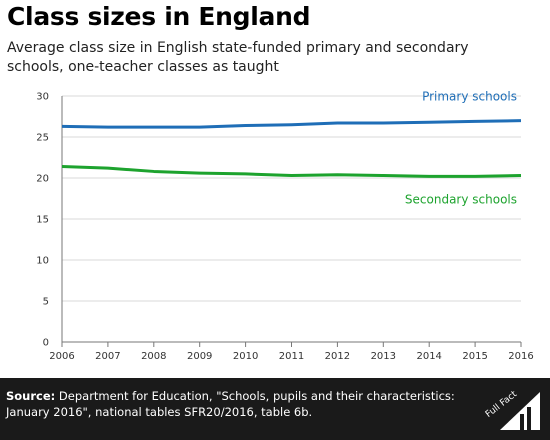  I want to click on y-tick-label: 25, so click(42, 138).